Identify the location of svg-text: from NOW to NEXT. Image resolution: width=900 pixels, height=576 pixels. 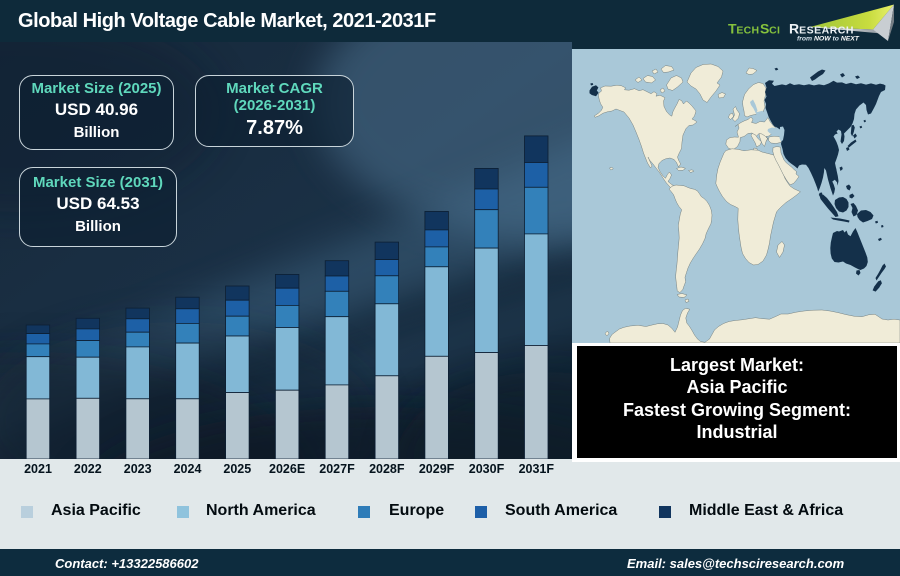
(828, 39).